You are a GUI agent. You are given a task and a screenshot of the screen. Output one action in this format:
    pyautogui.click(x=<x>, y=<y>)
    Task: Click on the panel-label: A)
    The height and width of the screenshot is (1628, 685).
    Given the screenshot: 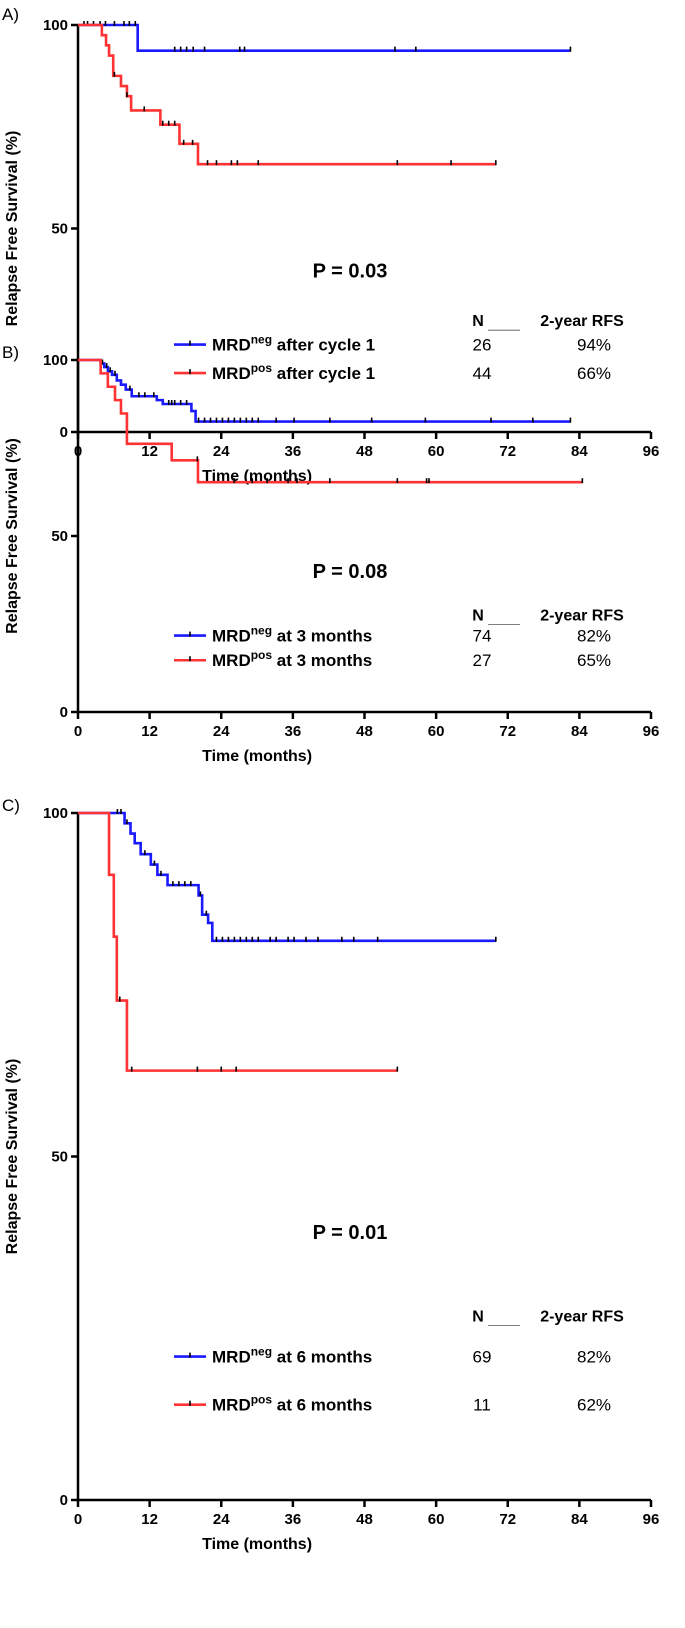 What is the action you would take?
    pyautogui.click(x=10, y=14)
    